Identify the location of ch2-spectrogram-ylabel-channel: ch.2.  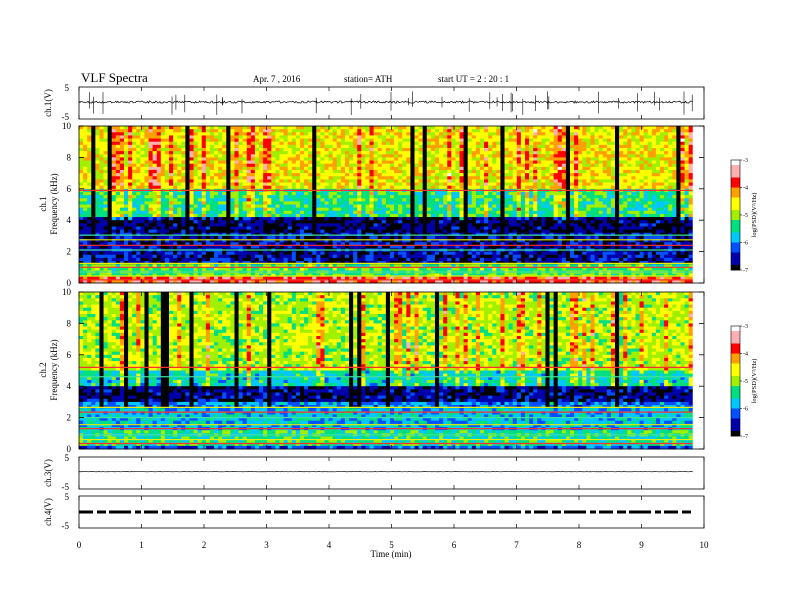
(43, 369).